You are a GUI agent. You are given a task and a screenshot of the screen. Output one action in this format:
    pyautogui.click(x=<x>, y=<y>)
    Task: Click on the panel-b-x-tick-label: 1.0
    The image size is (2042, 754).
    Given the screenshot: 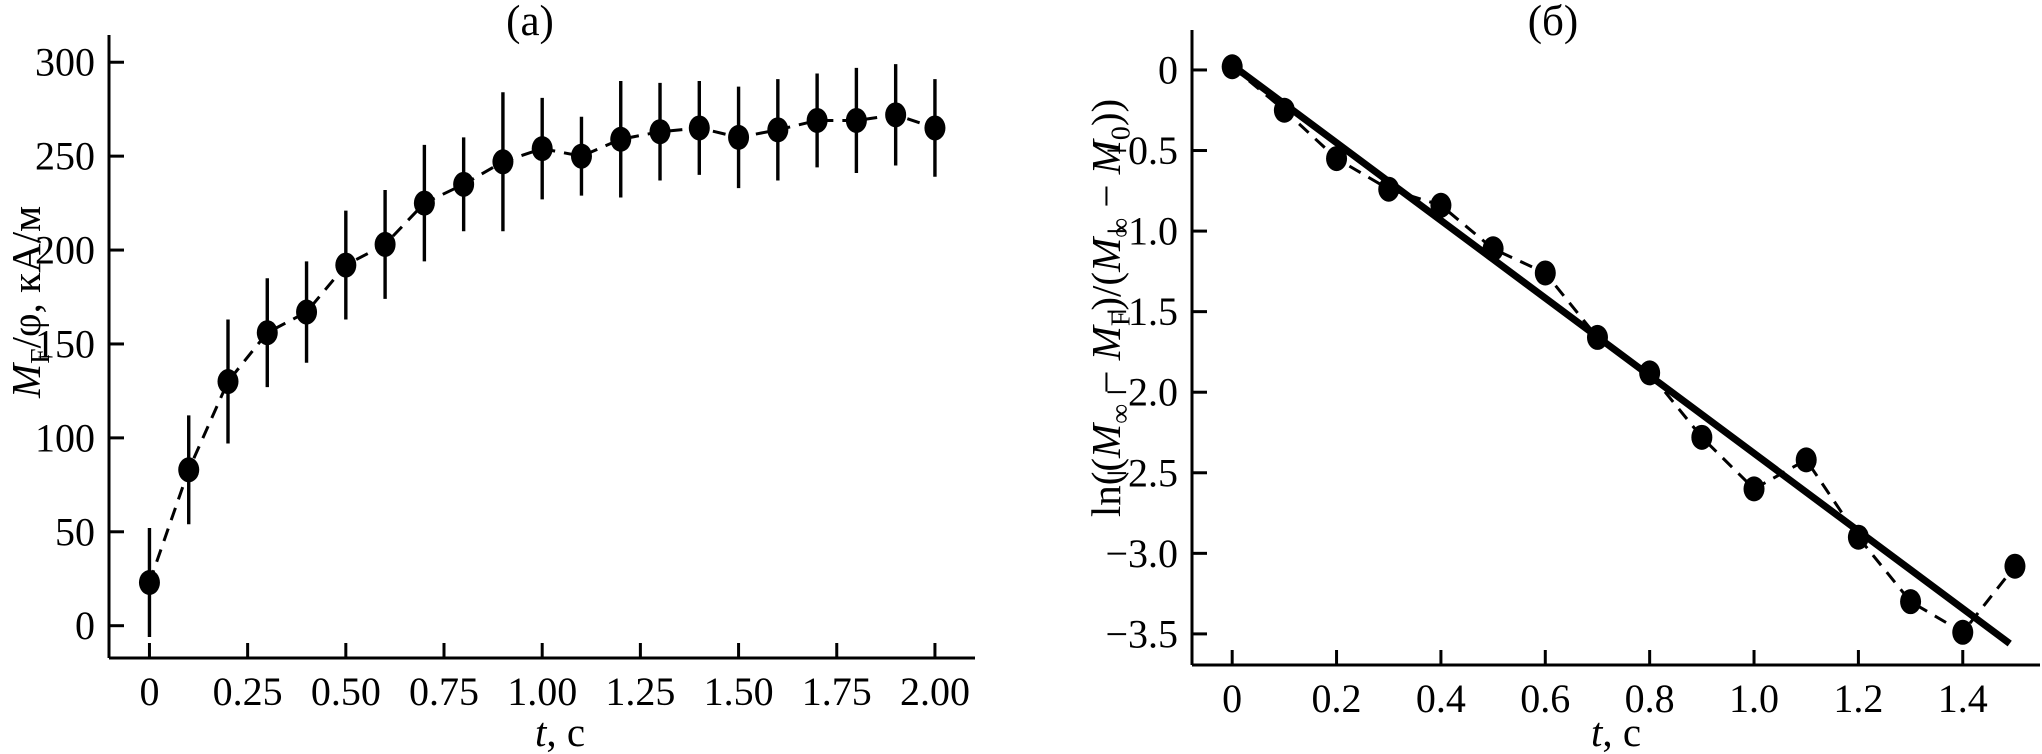 What is the action you would take?
    pyautogui.click(x=1754, y=698)
    